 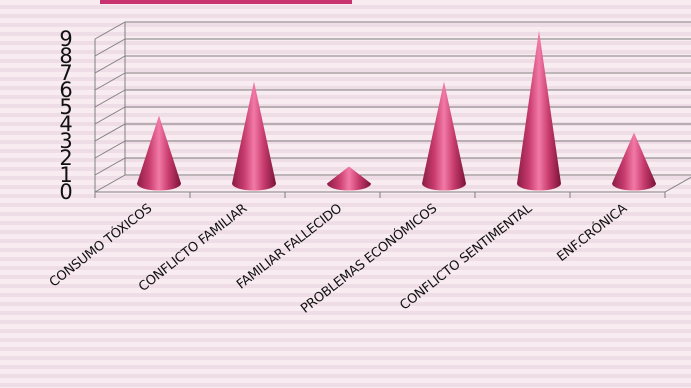 I want to click on y-tick-label: 3, so click(x=65, y=141).